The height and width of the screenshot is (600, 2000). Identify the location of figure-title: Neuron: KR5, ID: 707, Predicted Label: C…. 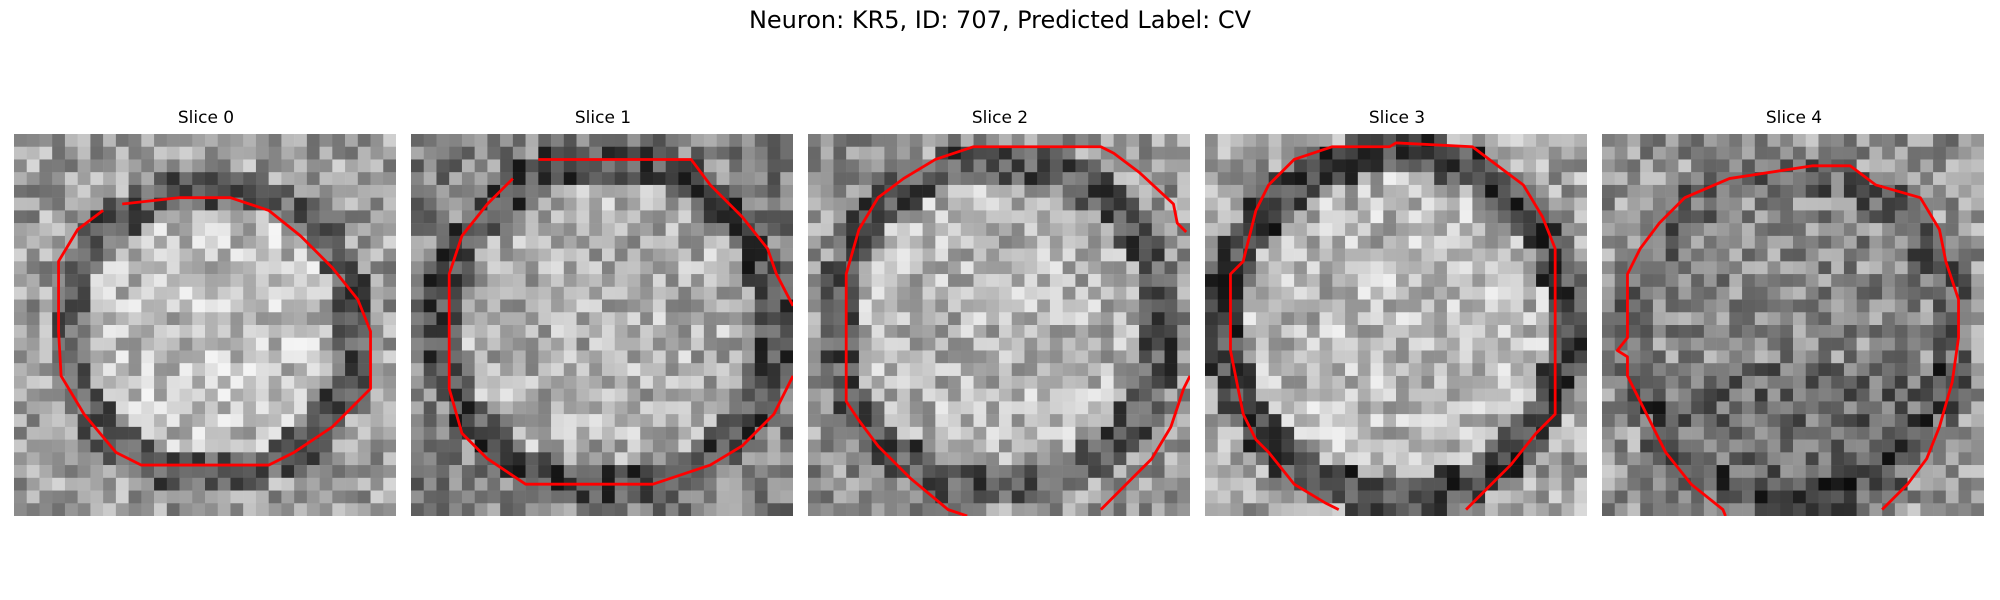
(1000, 20).